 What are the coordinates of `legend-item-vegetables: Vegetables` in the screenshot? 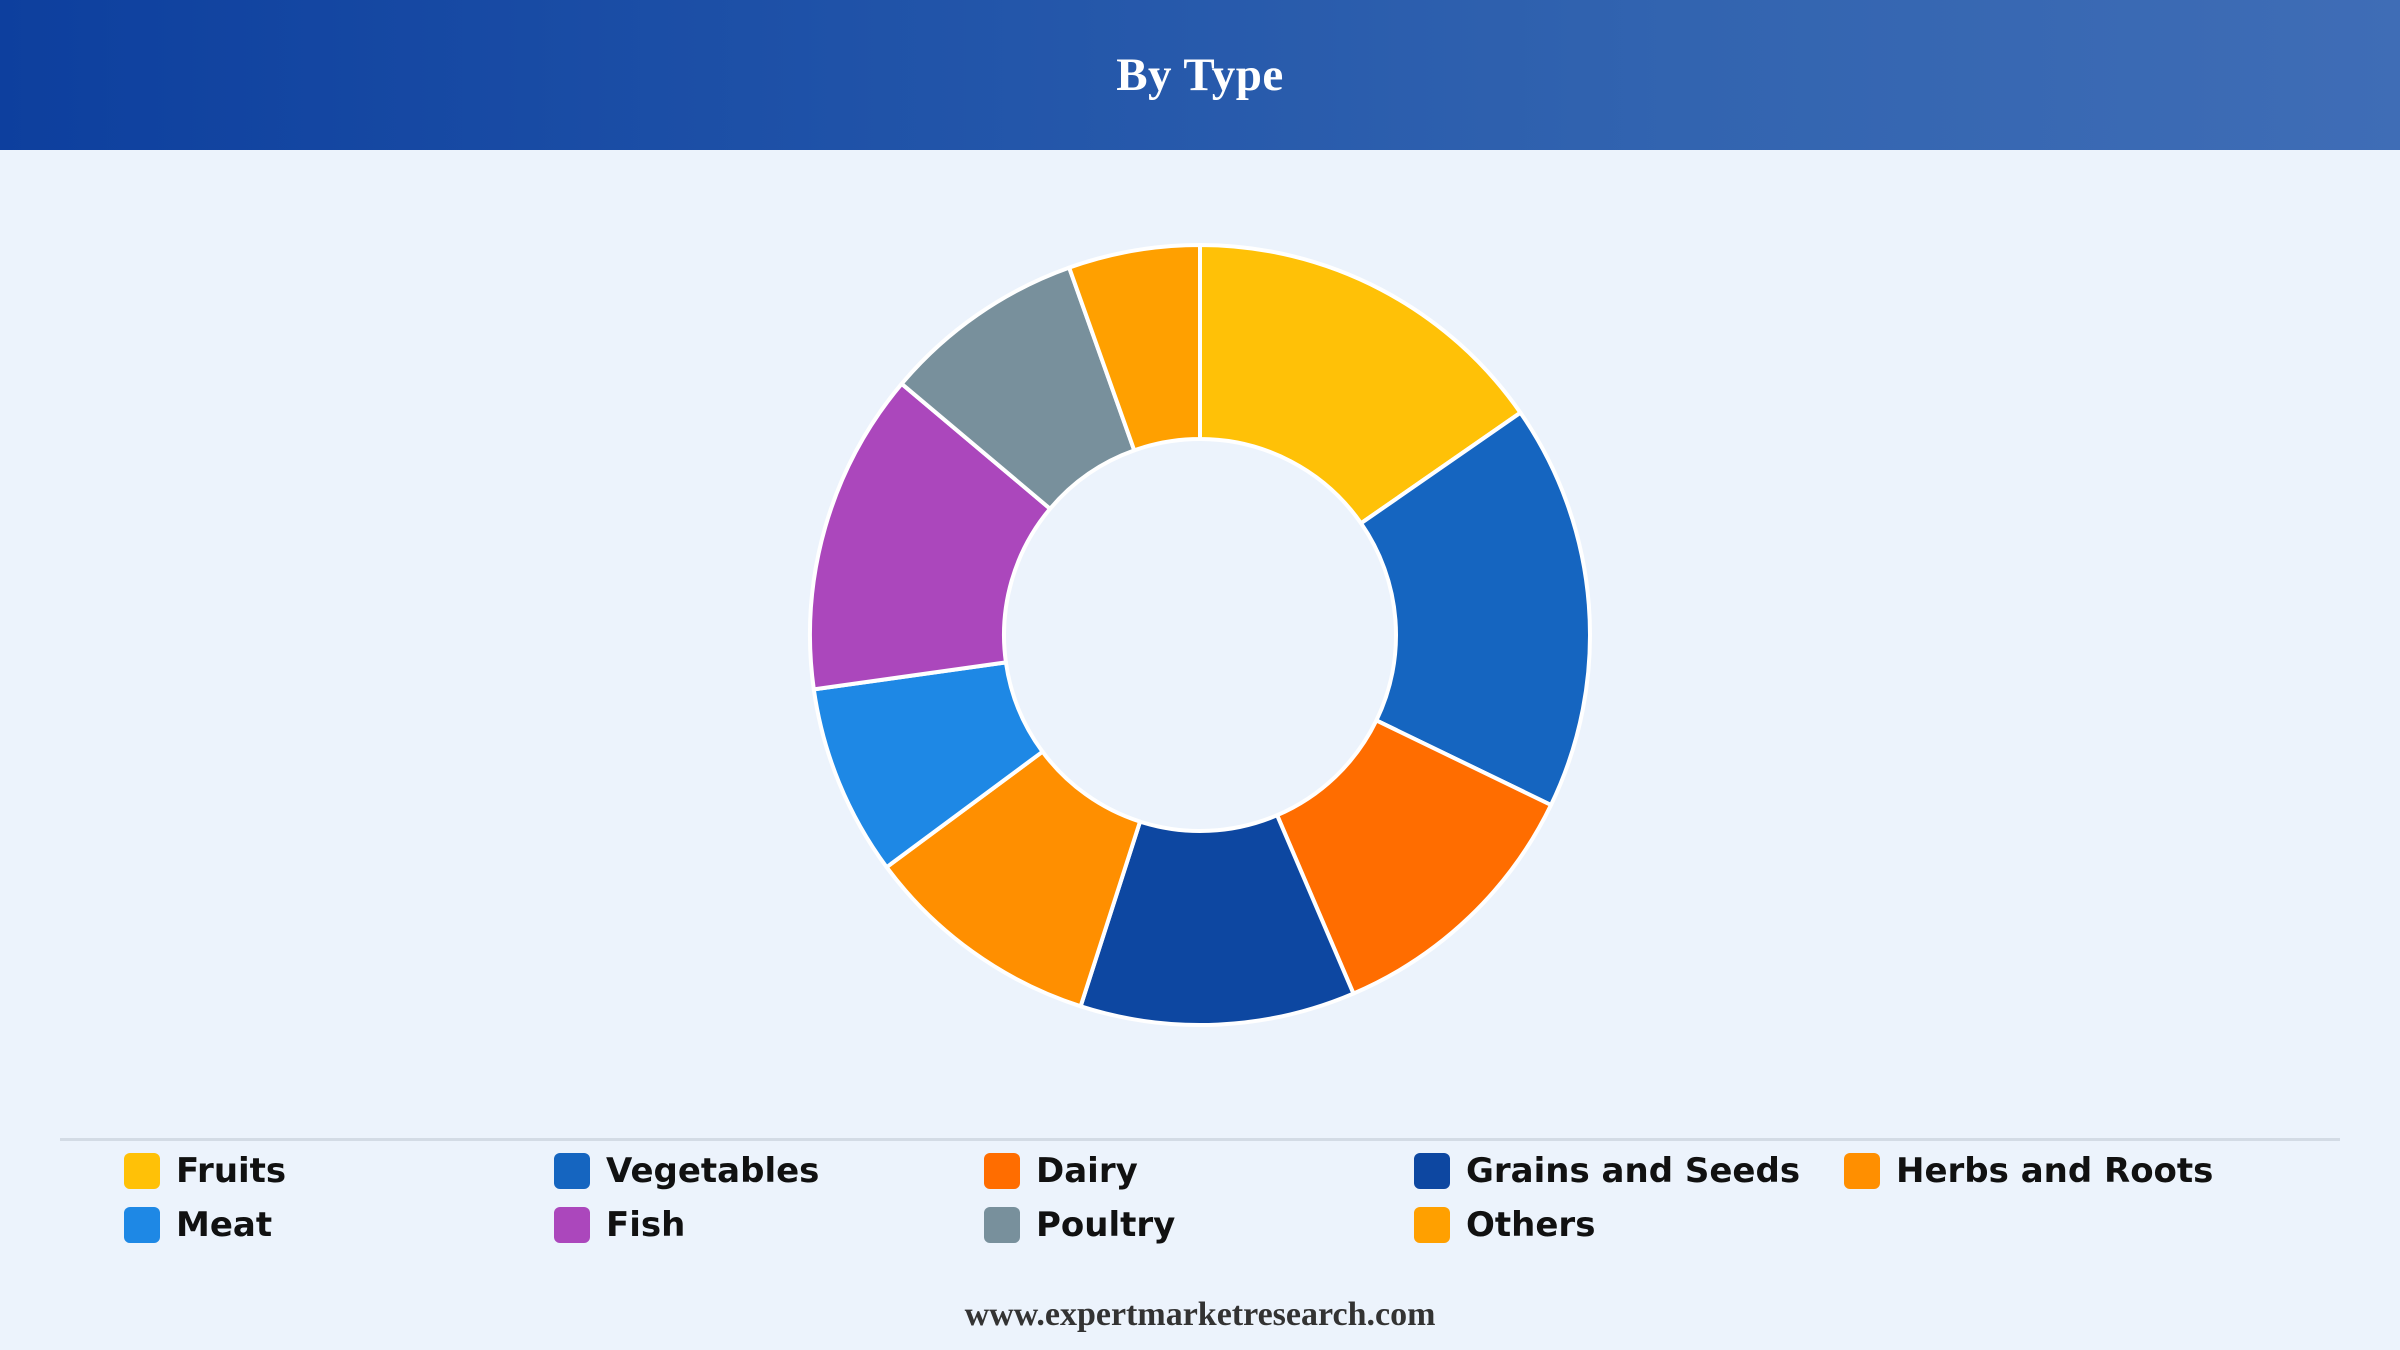 It's located at (769, 1171).